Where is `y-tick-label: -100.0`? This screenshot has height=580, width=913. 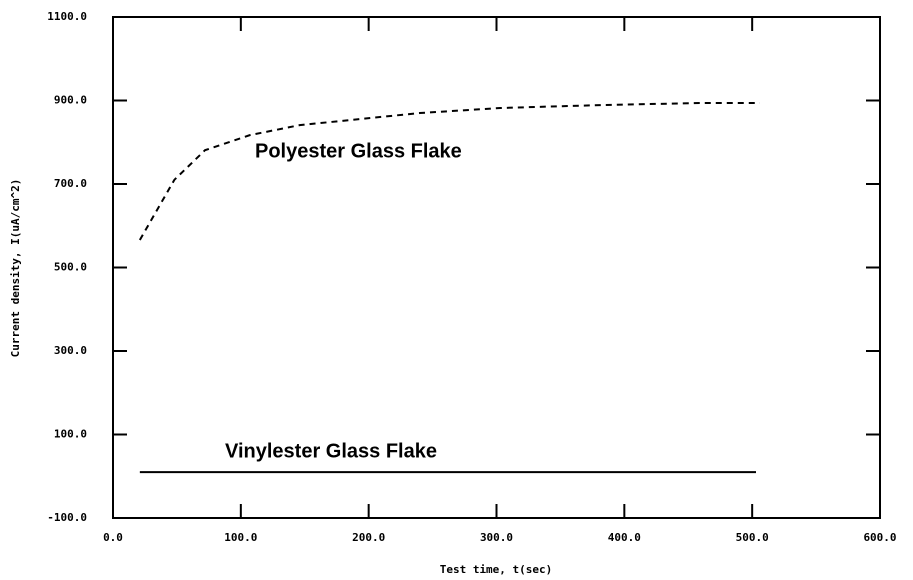
y-tick-label: -100.0 is located at coordinates (67, 517).